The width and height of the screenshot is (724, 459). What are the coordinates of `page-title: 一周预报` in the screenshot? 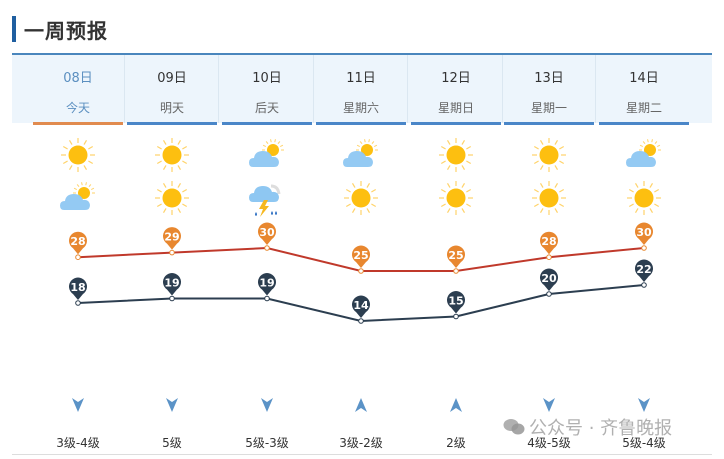 It's located at (66, 30).